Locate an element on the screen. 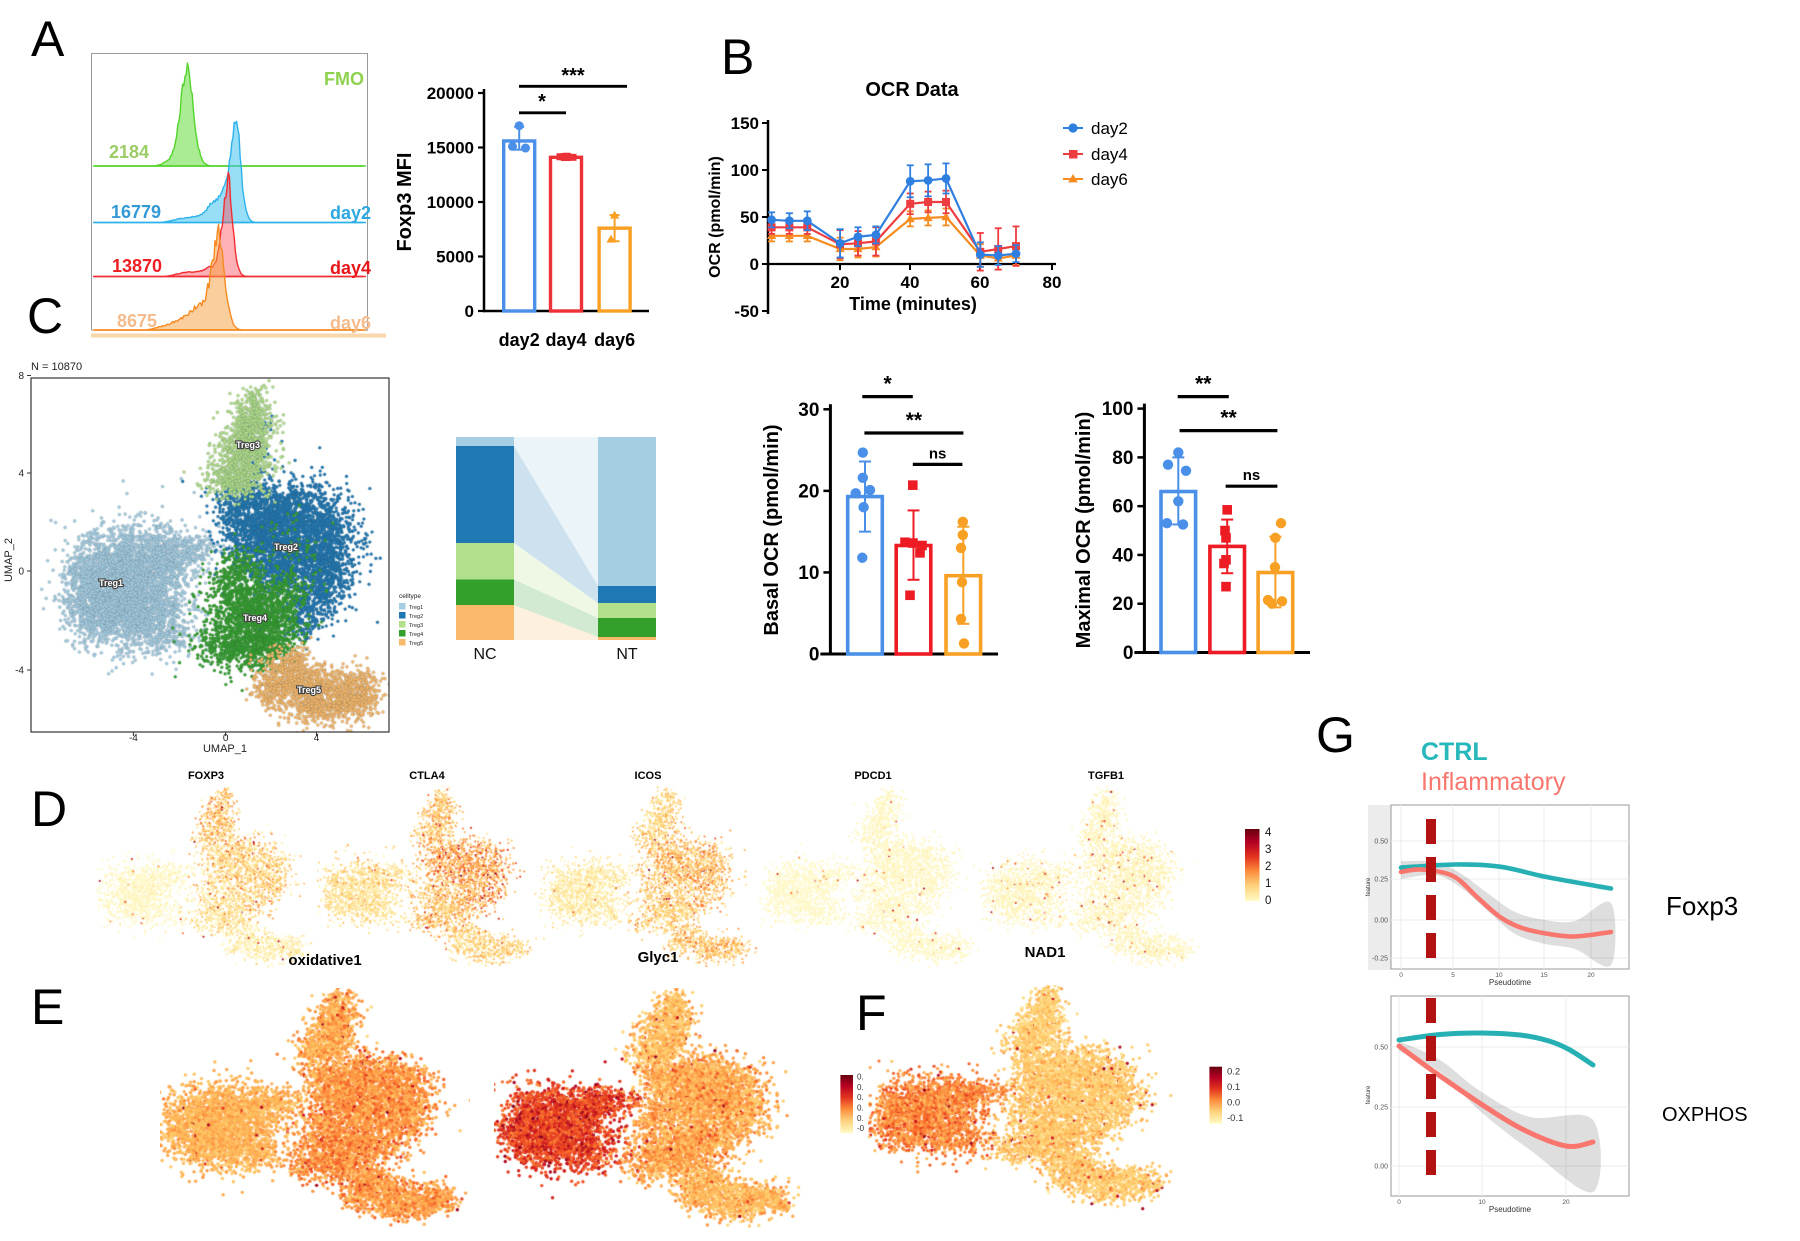  svg-text: 0.2 is located at coordinates (1233, 1072).